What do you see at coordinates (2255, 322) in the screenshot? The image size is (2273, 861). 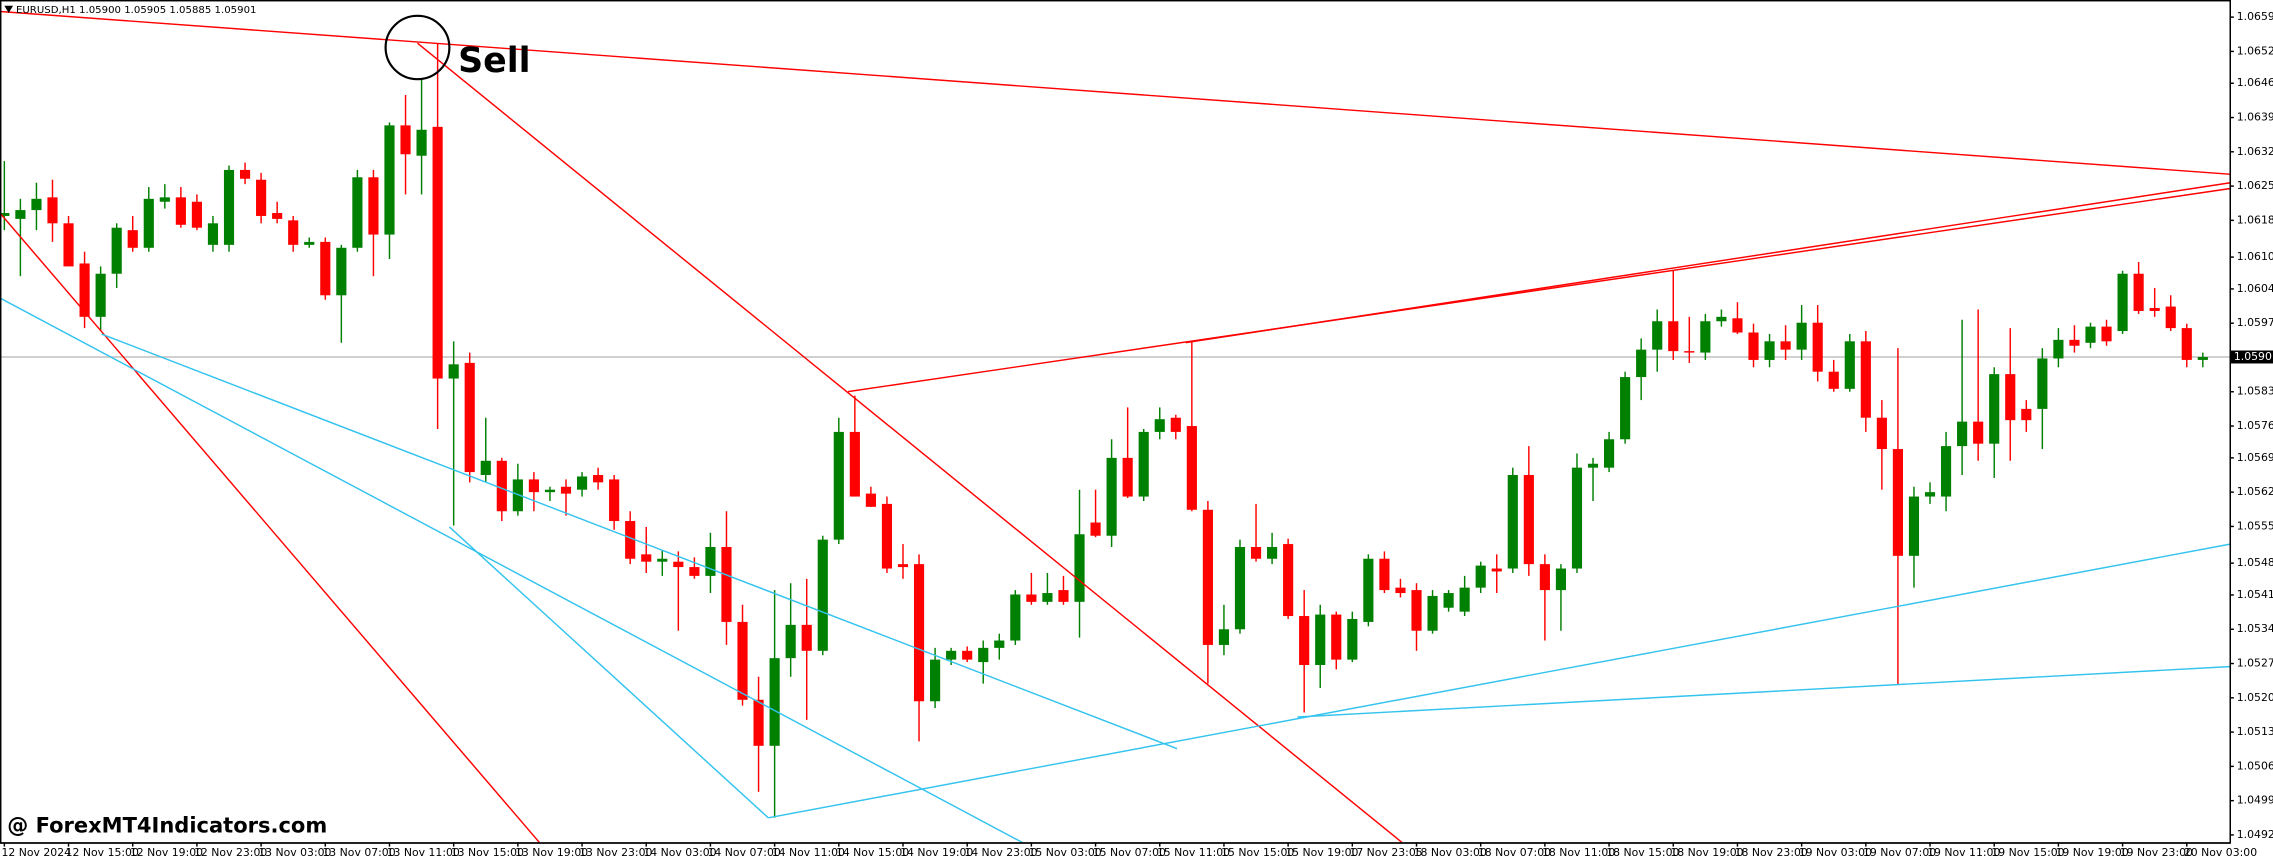 I see `y-tick-label: 1.05970` at bounding box center [2255, 322].